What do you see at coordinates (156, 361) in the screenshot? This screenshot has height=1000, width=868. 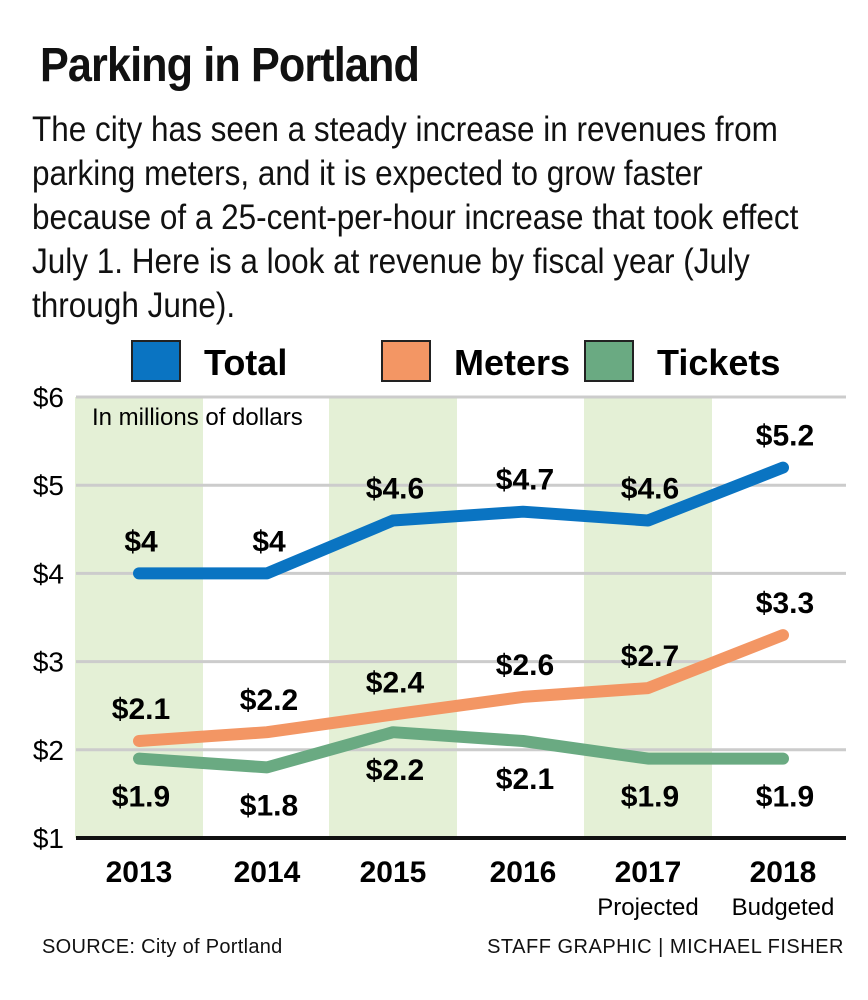 I see `legend-swatch-total` at bounding box center [156, 361].